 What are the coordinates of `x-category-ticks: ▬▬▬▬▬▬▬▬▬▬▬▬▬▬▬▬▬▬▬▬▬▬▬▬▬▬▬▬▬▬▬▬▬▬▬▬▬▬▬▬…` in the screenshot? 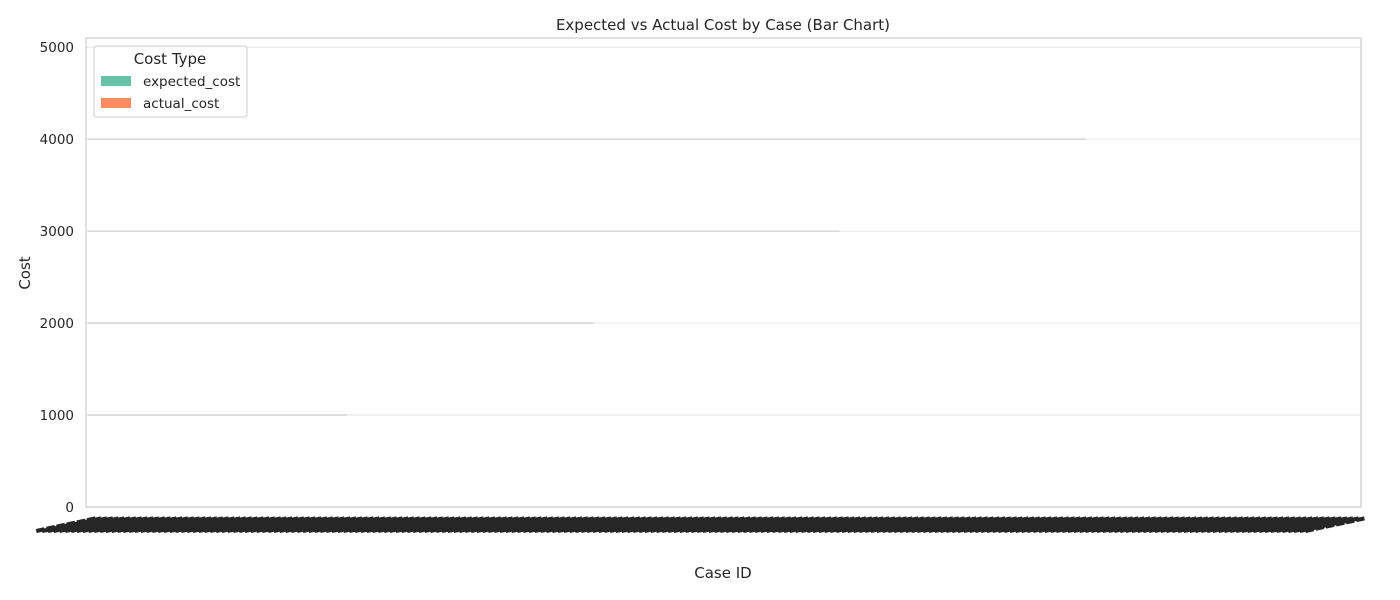 It's located at (700, 524).